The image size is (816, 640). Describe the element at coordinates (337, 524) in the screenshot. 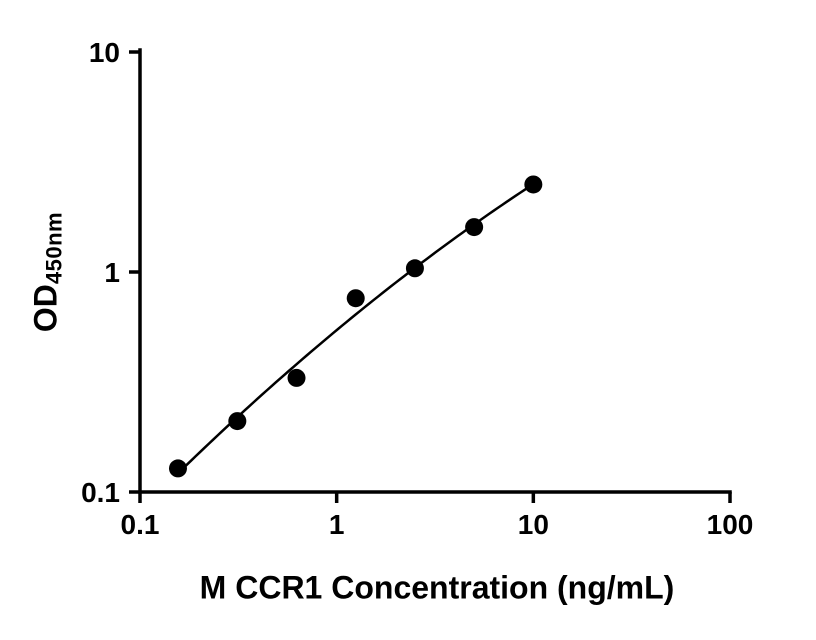

I see `x-tick-label: 1` at that location.